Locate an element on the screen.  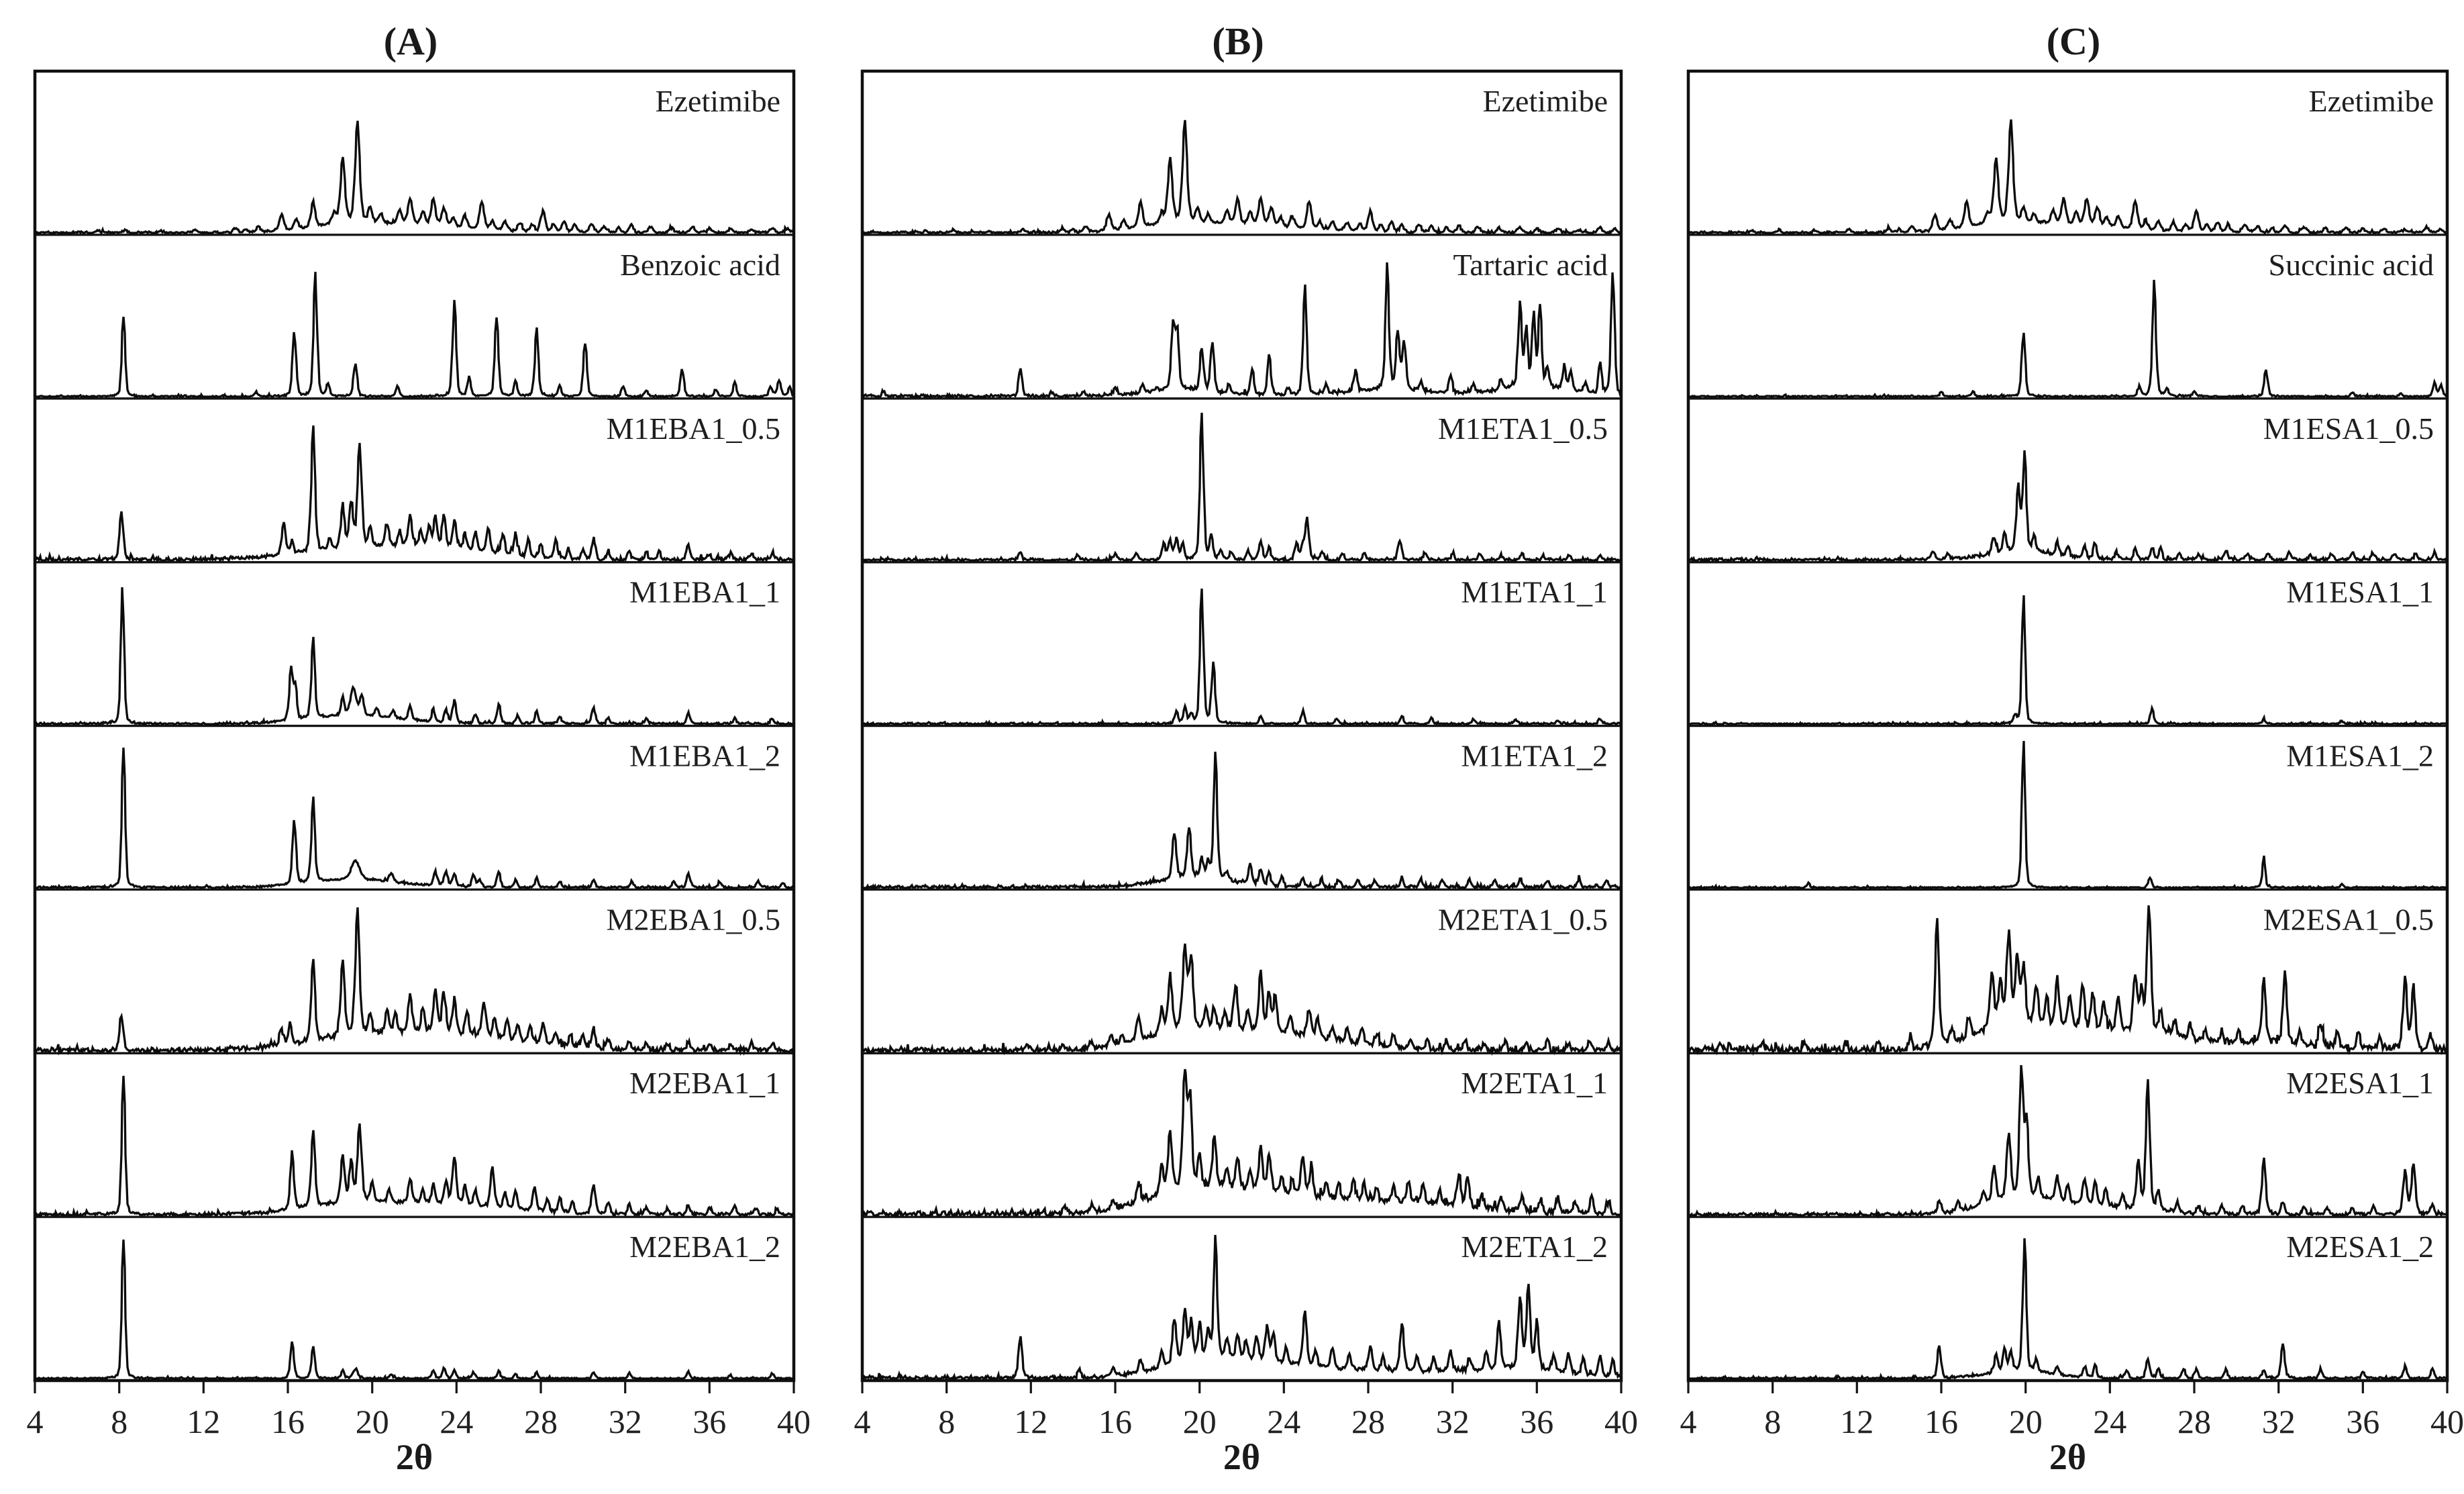
svg-text: M1ETA1_1 is located at coordinates (1534, 592).